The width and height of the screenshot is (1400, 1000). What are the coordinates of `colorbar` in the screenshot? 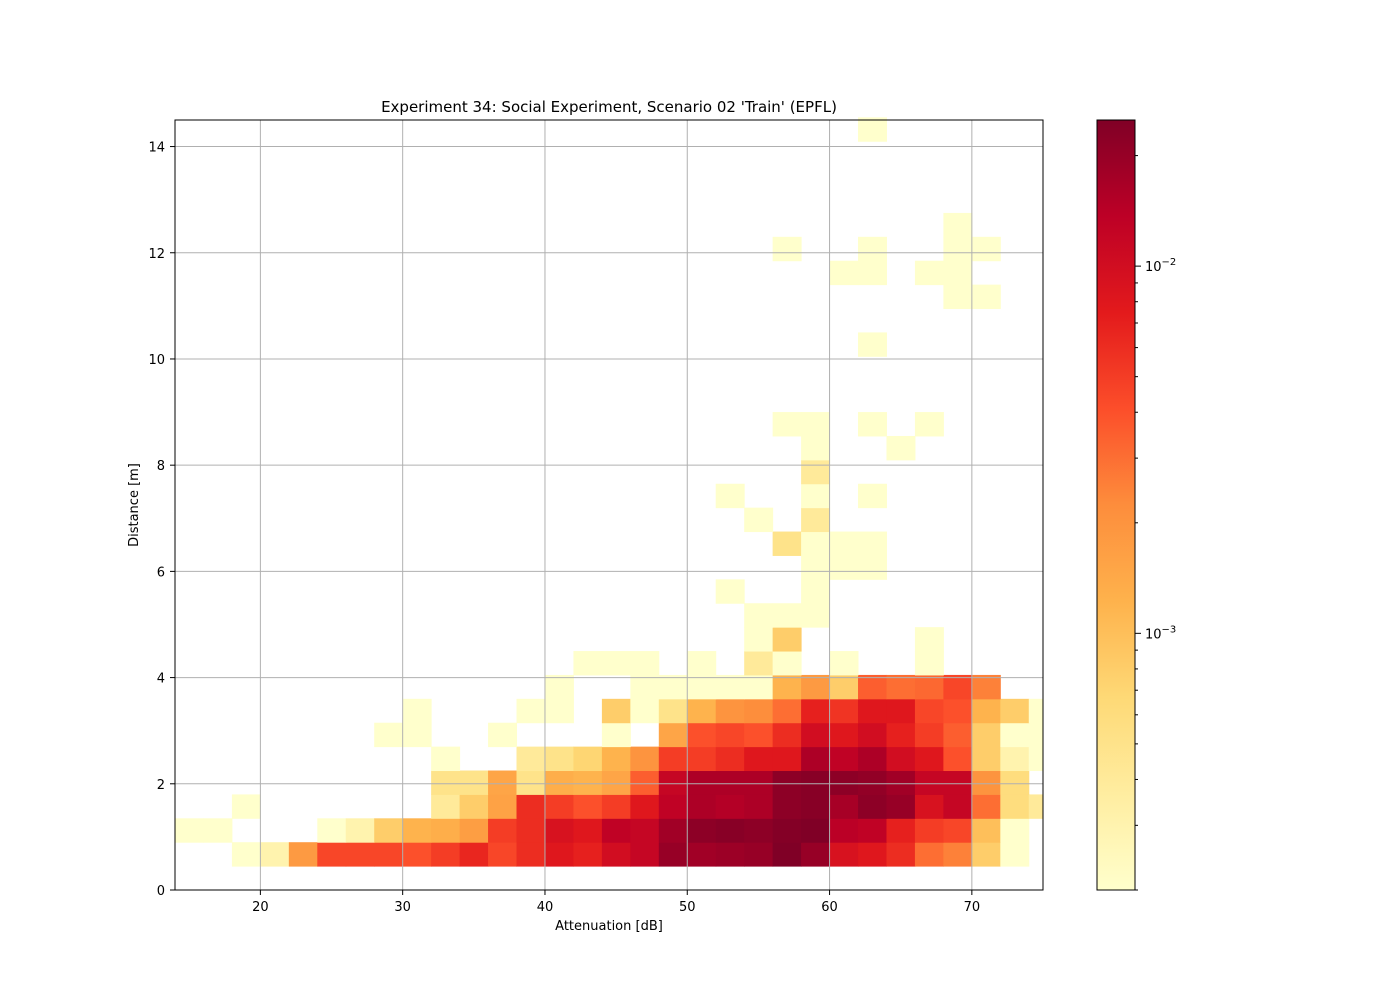 It's located at (1116, 505).